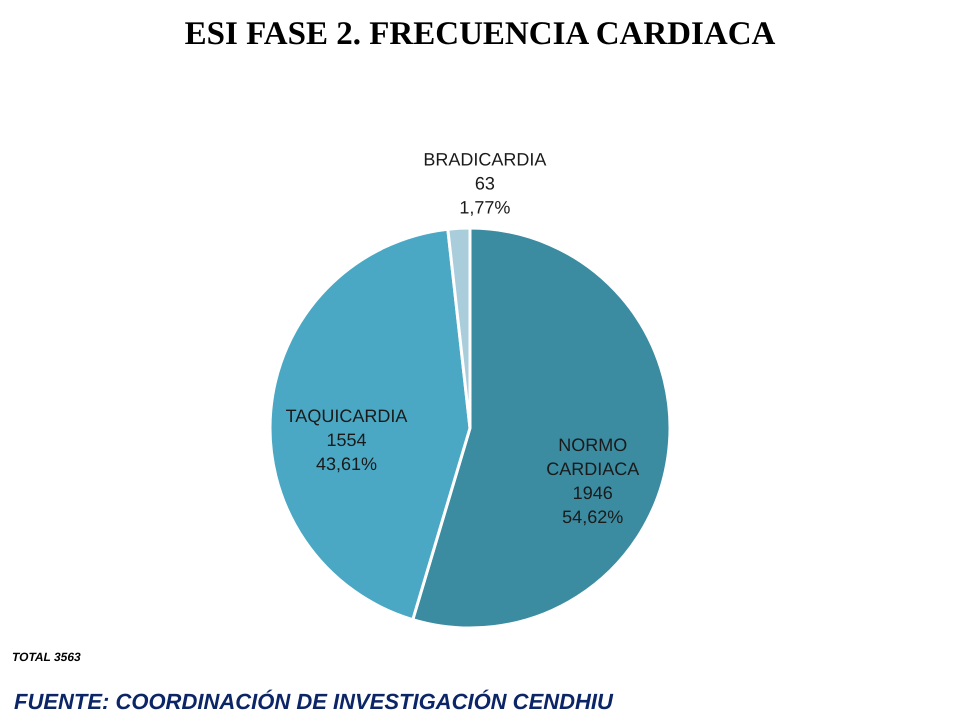 Image resolution: width=960 pixels, height=720 pixels. Describe the element at coordinates (593, 456) in the screenshot. I see `slice-label: NORMO CARDIACA` at that location.